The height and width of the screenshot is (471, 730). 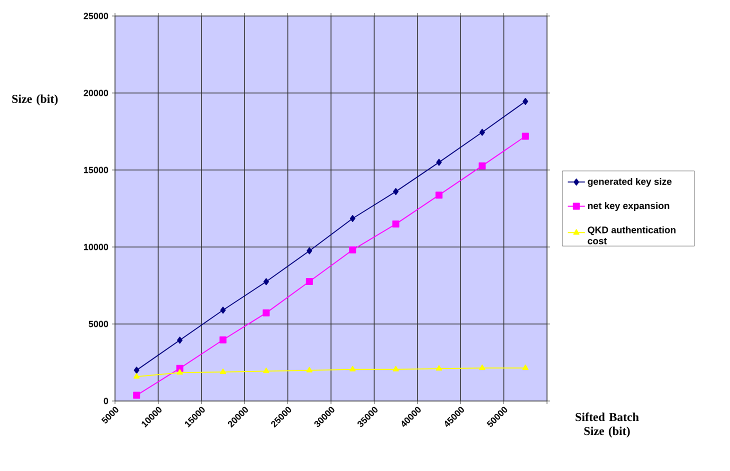 I want to click on x-axis-title: Sifted Batch Size (bit), so click(x=607, y=425).